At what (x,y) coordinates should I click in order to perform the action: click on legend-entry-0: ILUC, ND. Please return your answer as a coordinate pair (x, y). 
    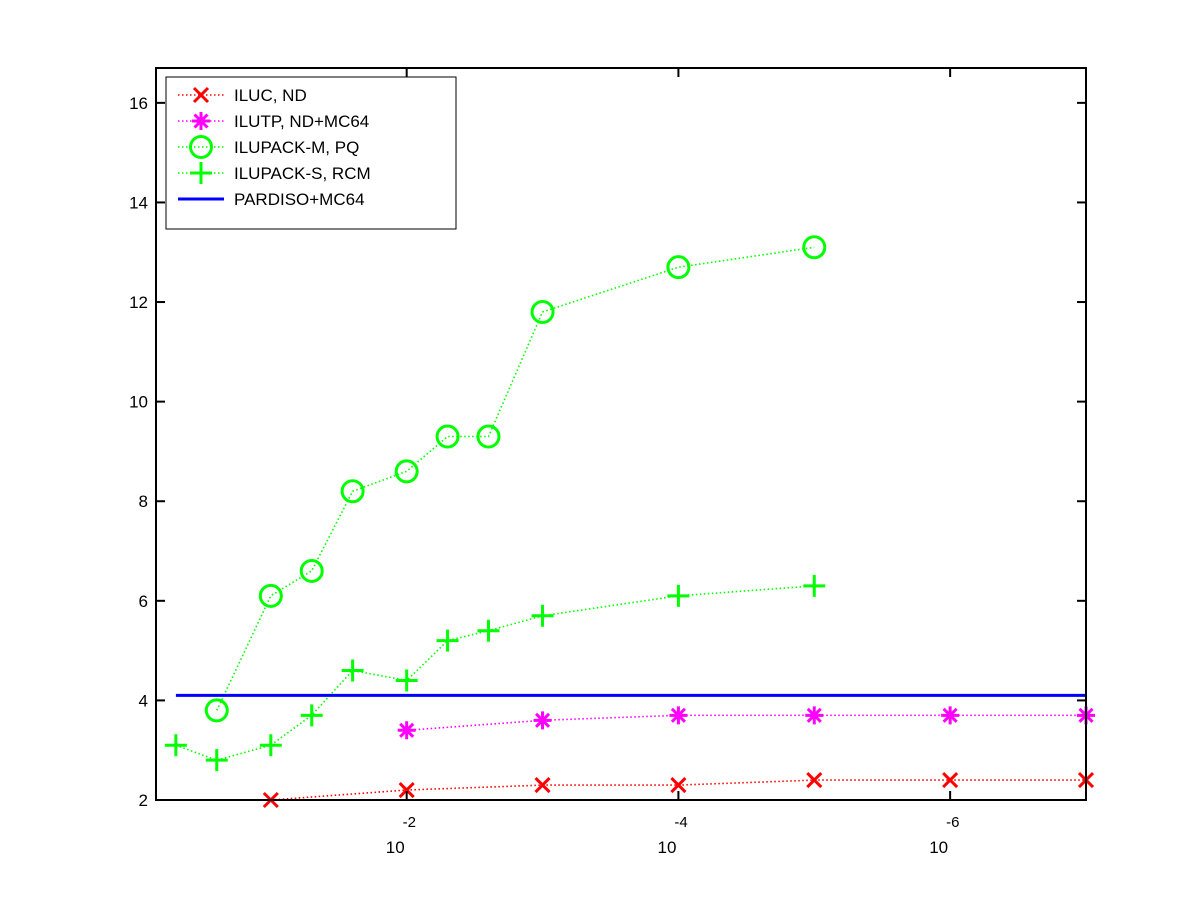
    Looking at the image, I should click on (242, 95).